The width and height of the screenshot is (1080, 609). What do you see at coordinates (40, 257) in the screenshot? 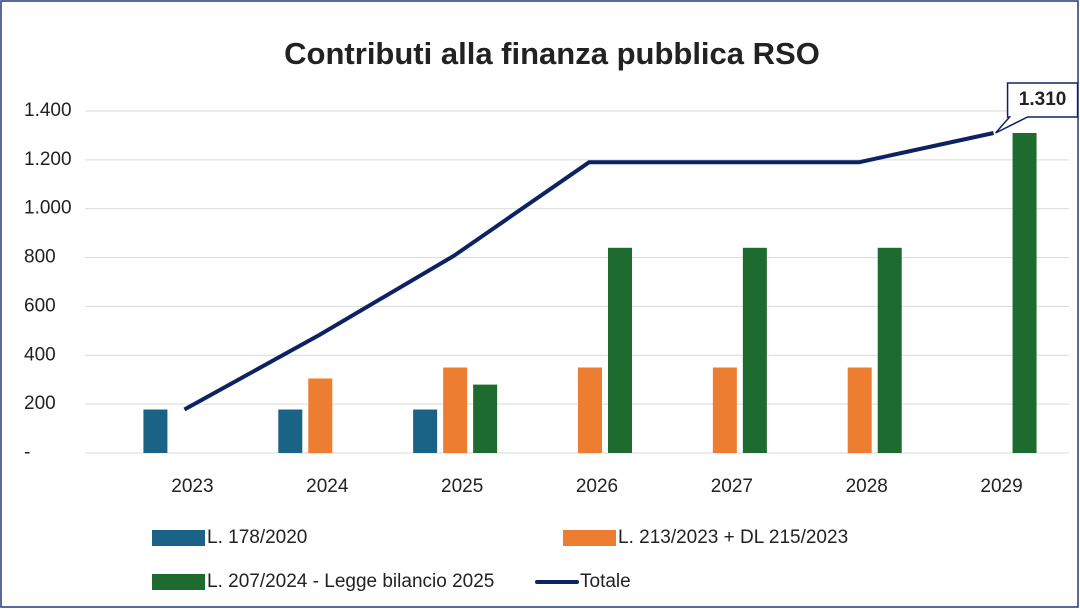
I see `y-tick-label: 800` at bounding box center [40, 257].